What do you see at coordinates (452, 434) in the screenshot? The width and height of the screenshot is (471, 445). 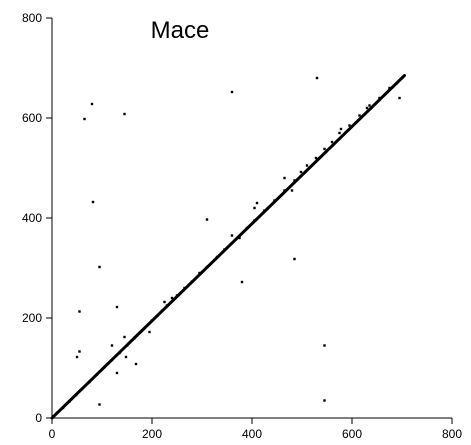 I see `x-tick-label: 800` at bounding box center [452, 434].